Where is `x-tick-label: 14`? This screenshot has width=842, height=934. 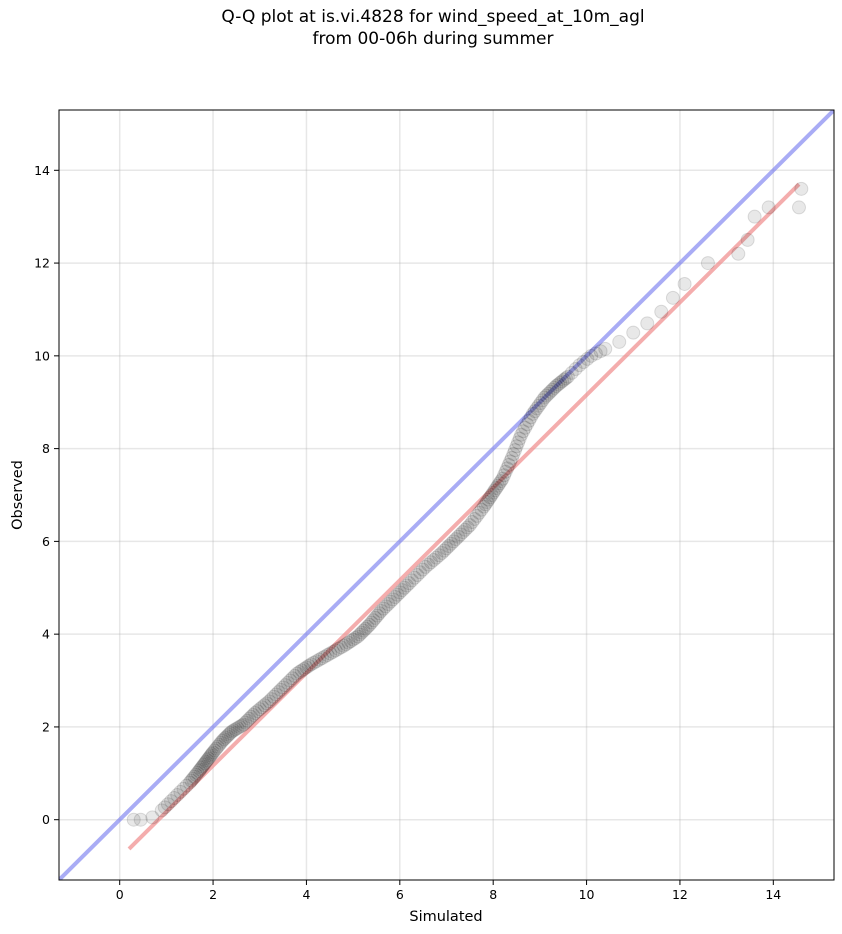 x-tick-label: 14 is located at coordinates (773, 894).